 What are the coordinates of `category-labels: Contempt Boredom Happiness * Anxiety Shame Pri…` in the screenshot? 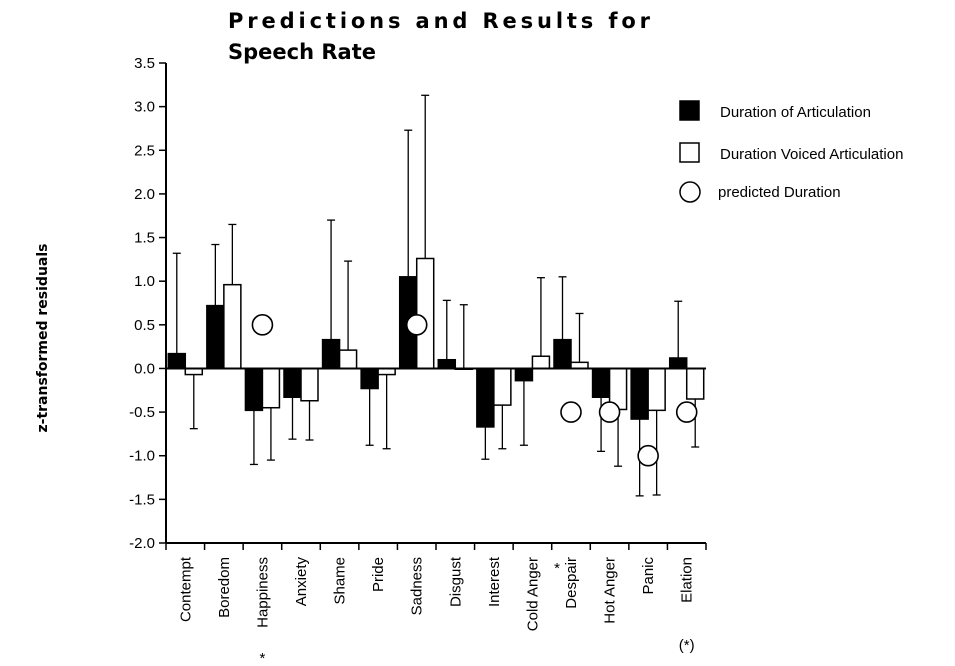 It's located at (436, 611).